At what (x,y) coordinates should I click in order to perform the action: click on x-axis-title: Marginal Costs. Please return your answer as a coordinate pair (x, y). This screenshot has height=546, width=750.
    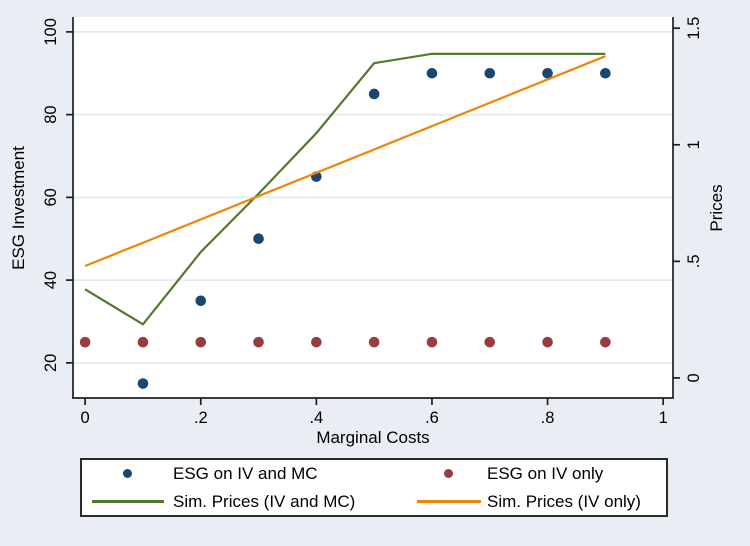
    Looking at the image, I should click on (372, 437).